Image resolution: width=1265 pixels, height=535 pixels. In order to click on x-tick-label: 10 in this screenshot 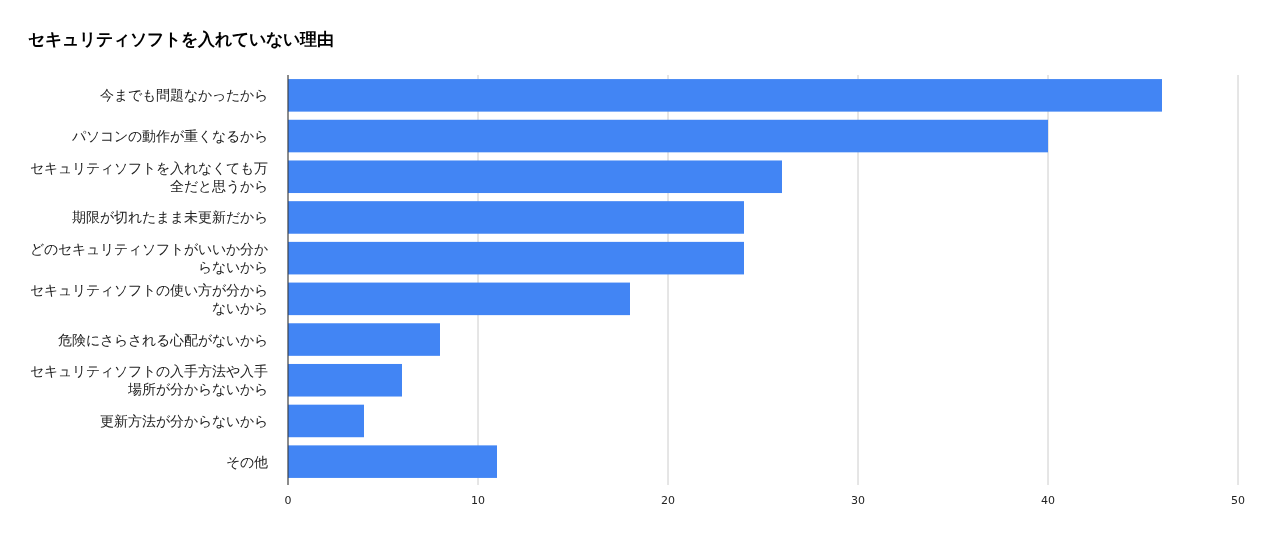, I will do `click(478, 500)`.